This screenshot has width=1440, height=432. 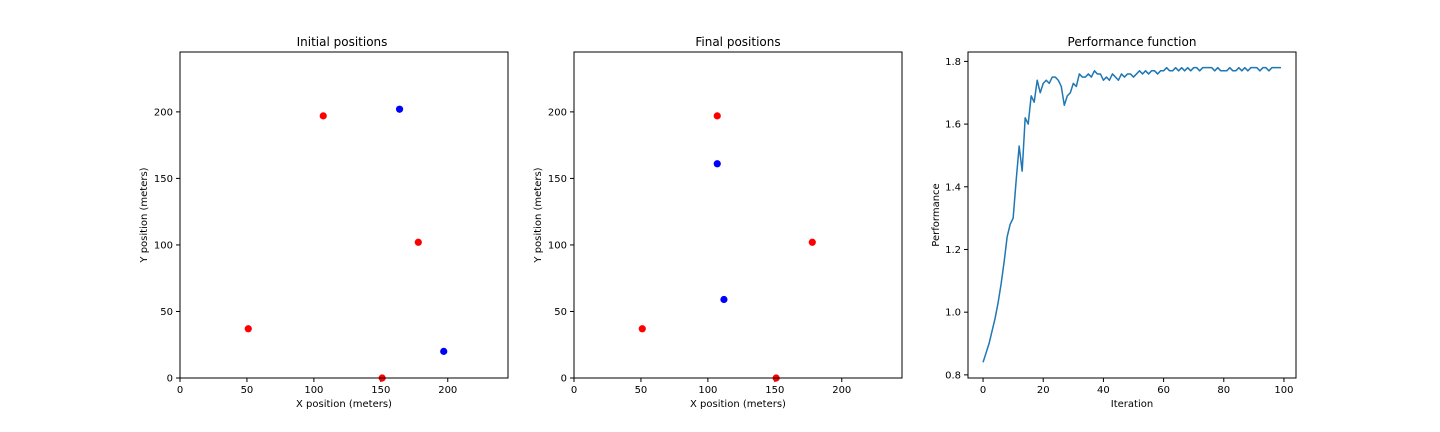 I want to click on panel-2-y-tick-label: 150, so click(x=557, y=179).